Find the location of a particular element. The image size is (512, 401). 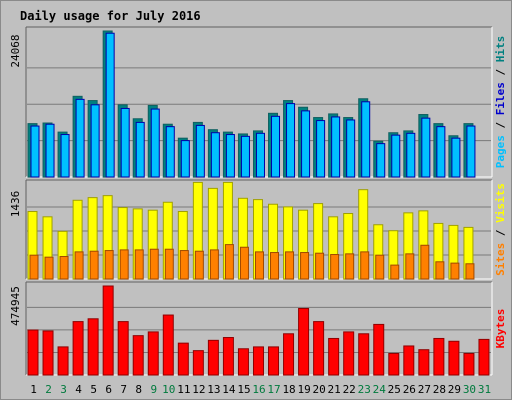

day-label-30: 30 is located at coordinates (469, 389).